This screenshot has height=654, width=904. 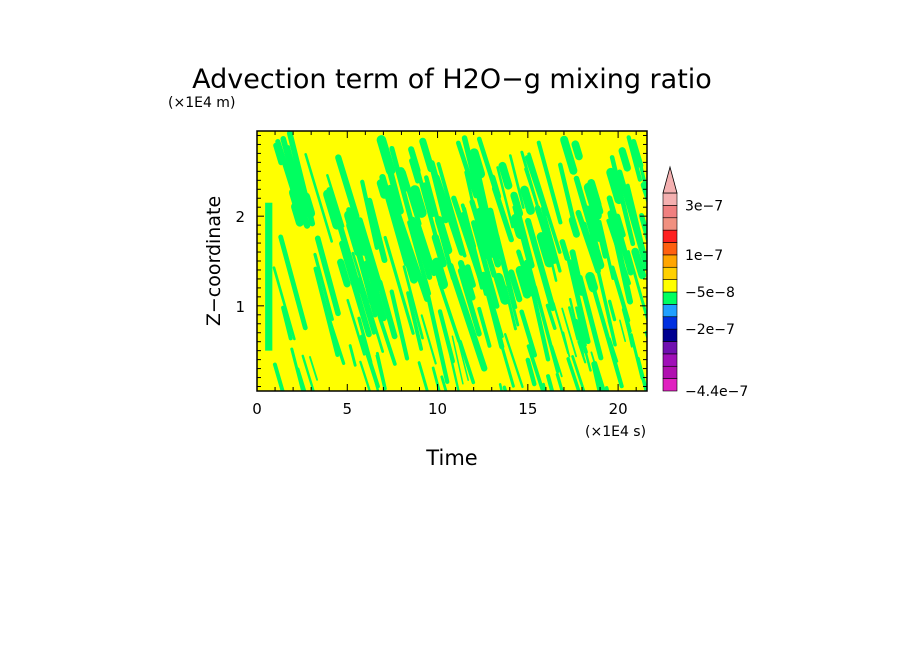 What do you see at coordinates (451, 458) in the screenshot?
I see `x-axis-title: Time` at bounding box center [451, 458].